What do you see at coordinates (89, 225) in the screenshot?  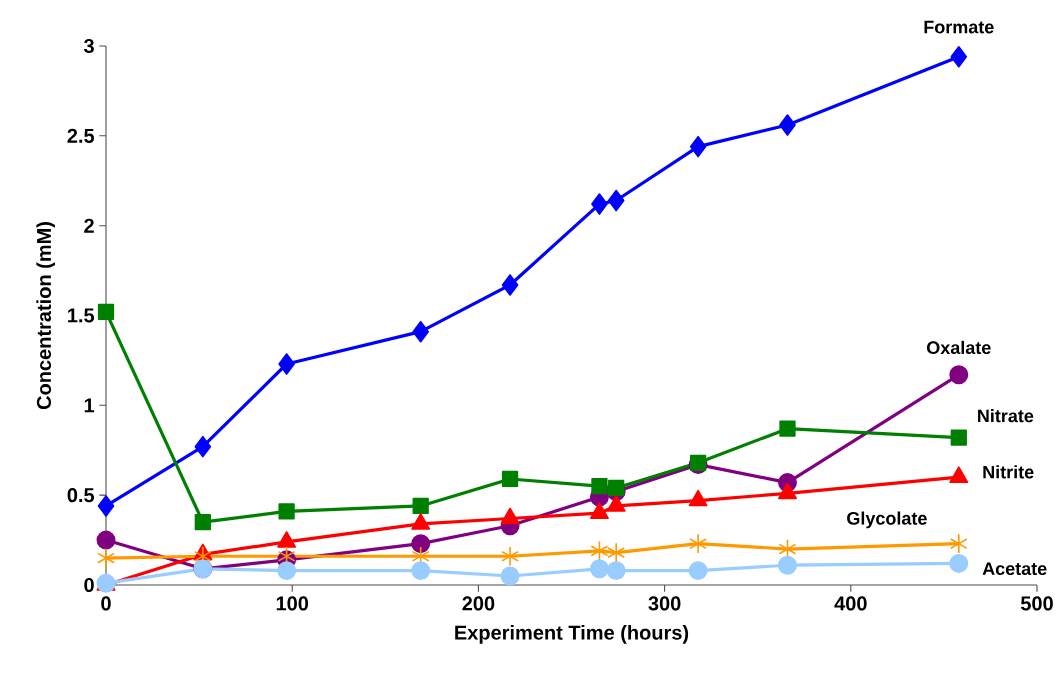 I see `y-tick-label: 2` at bounding box center [89, 225].